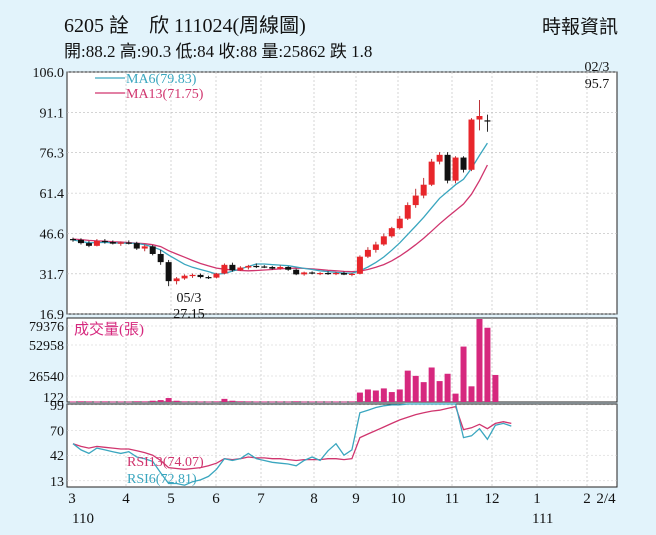  I want to click on rsi-tick-label: 70, so click(57, 431).